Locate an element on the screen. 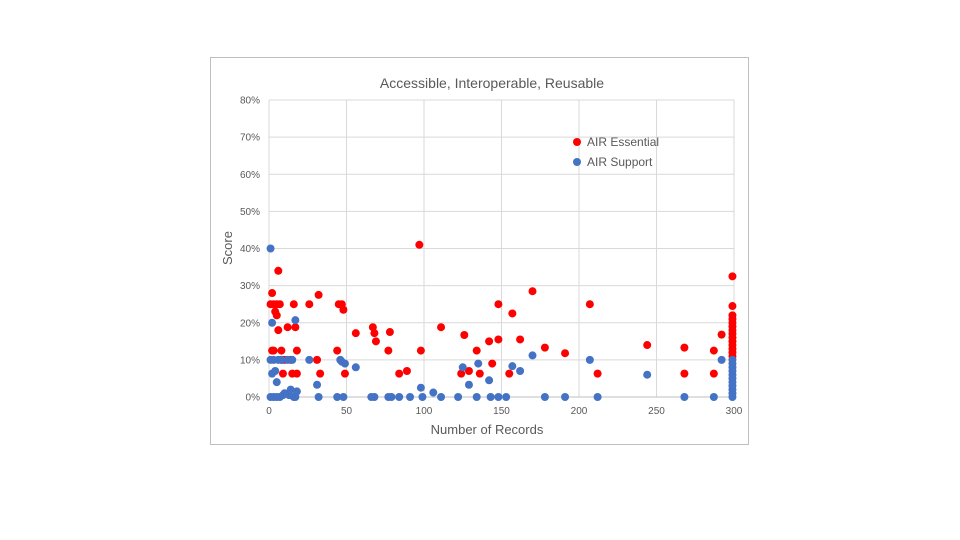 The width and height of the screenshot is (960, 540). legend-label: AIR Support is located at coordinates (620, 162).